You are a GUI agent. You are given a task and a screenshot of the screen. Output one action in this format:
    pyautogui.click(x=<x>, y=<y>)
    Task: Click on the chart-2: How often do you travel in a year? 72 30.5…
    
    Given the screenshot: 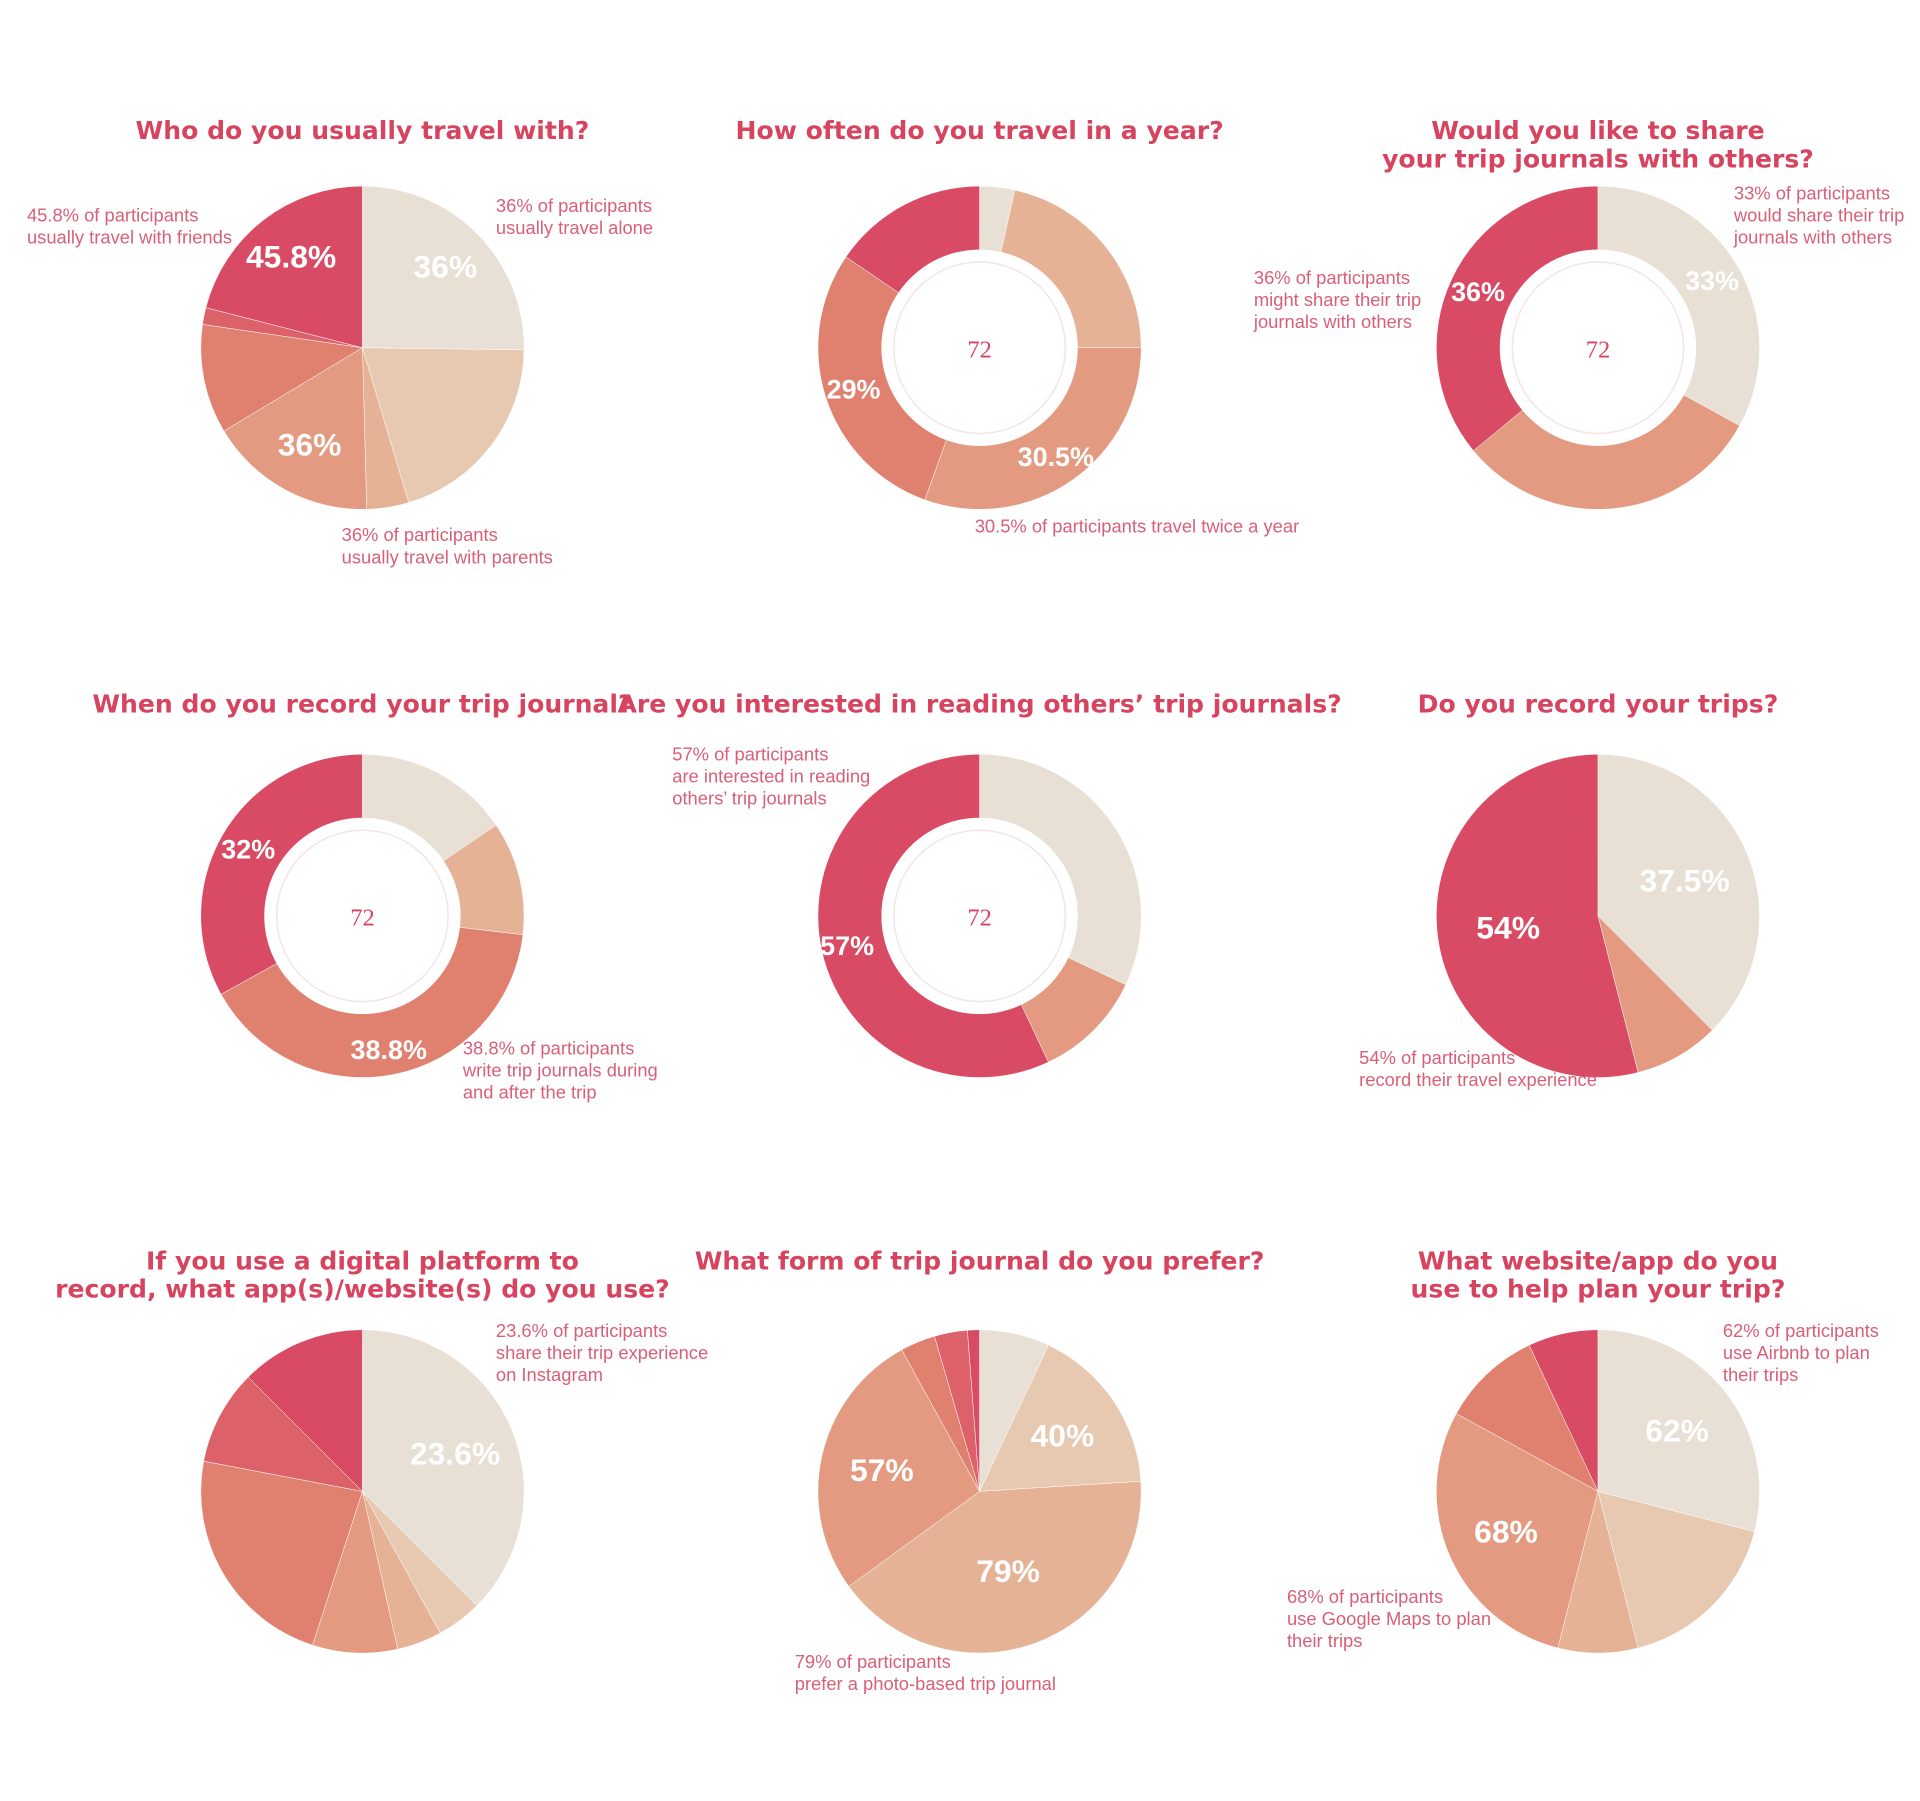 What is the action you would take?
    pyautogui.click(x=1017, y=326)
    